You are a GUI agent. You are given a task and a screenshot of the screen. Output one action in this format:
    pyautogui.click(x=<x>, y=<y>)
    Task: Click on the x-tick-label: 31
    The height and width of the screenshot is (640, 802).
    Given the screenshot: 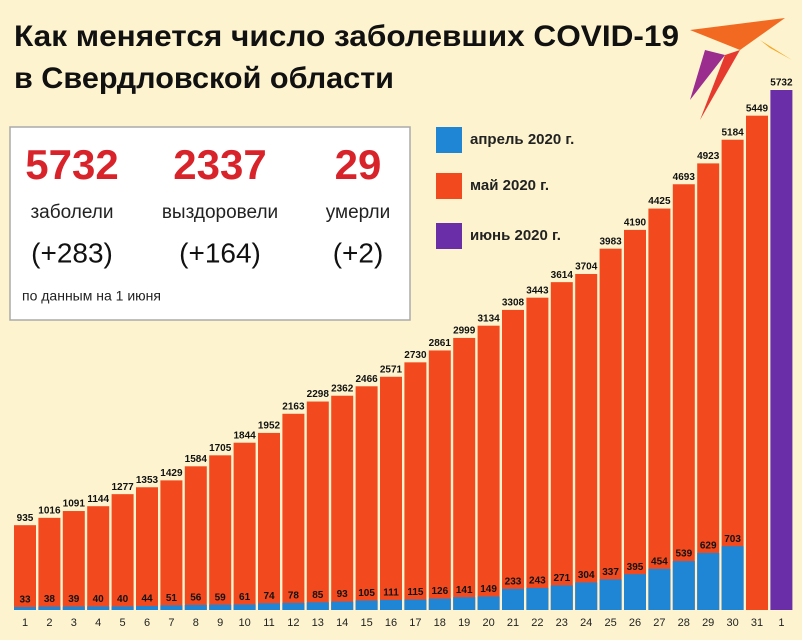 What is the action you would take?
    pyautogui.click(x=757, y=623)
    